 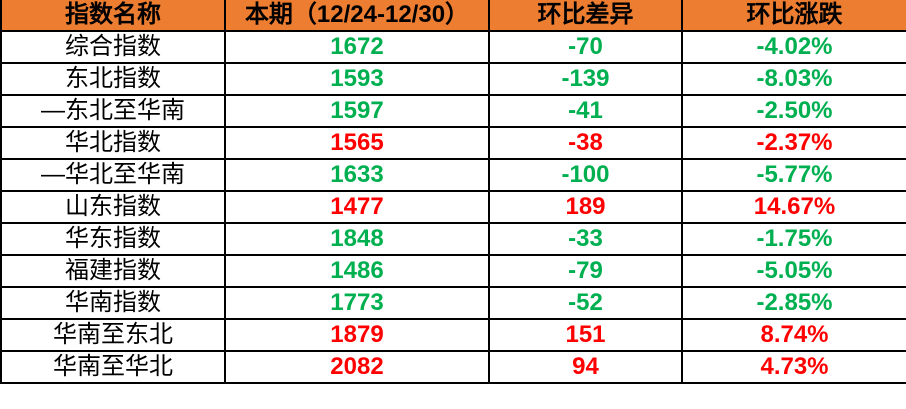 I want to click on pct-value-cell: 14.67%, so click(x=793, y=207).